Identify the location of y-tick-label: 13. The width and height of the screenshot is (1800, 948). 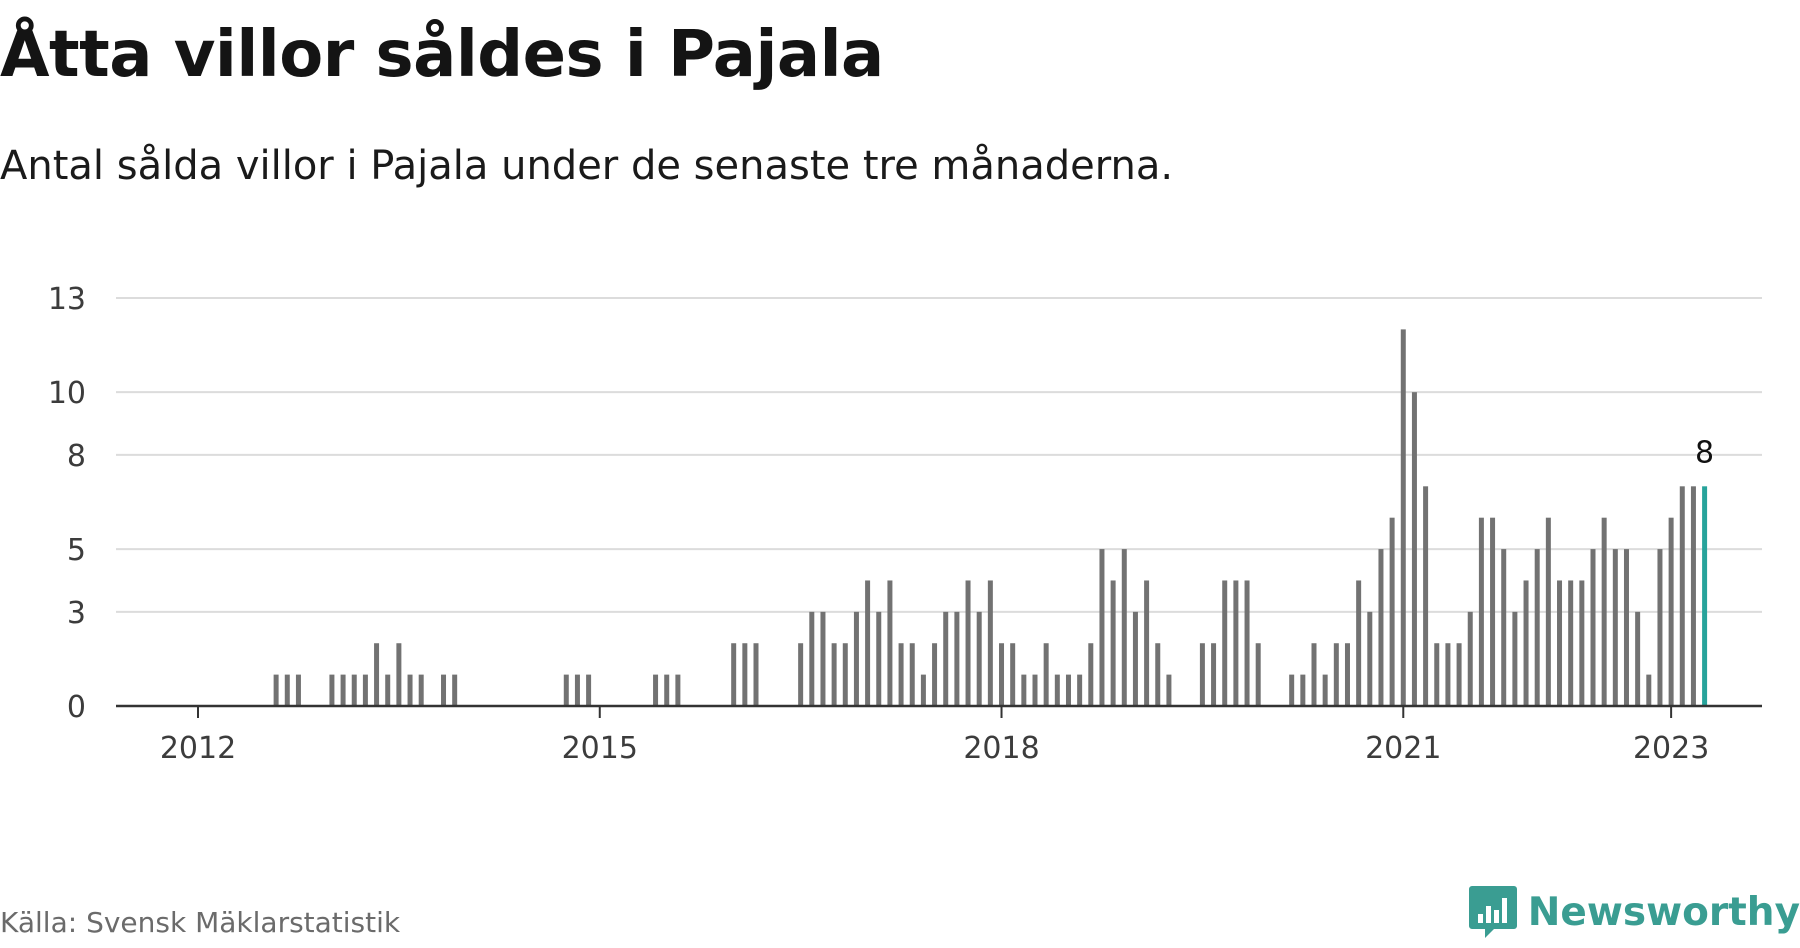
(67, 299).